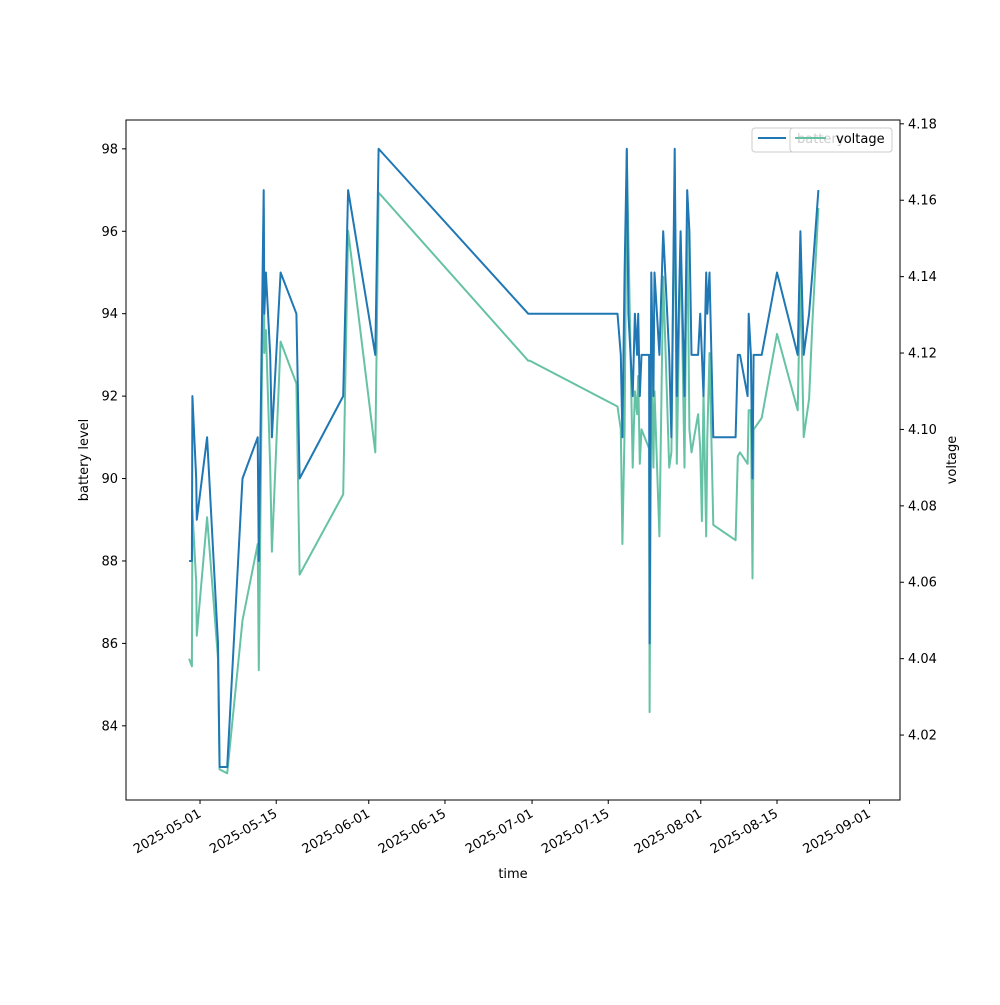 This screenshot has height=1005, width=1000. What do you see at coordinates (860, 139) in the screenshot?
I see `legend-voltage-label: voltage` at bounding box center [860, 139].